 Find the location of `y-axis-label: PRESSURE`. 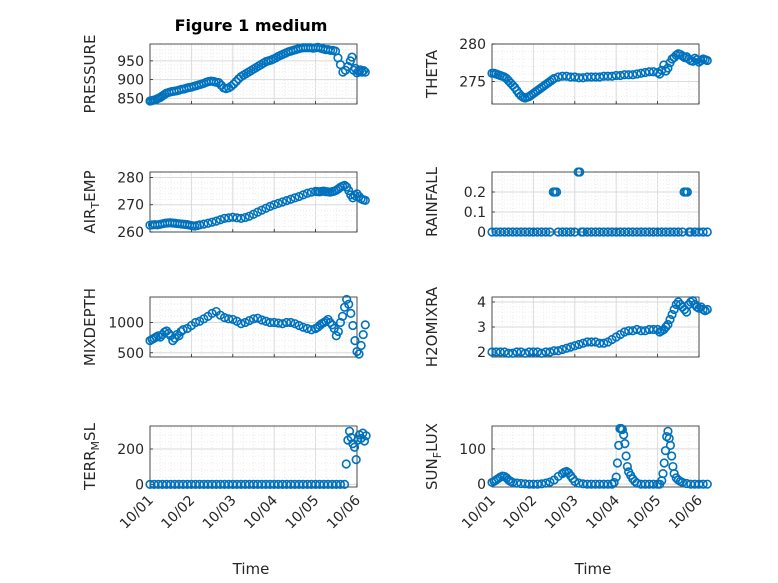

y-axis-label: PRESSURE is located at coordinates (90, 74).